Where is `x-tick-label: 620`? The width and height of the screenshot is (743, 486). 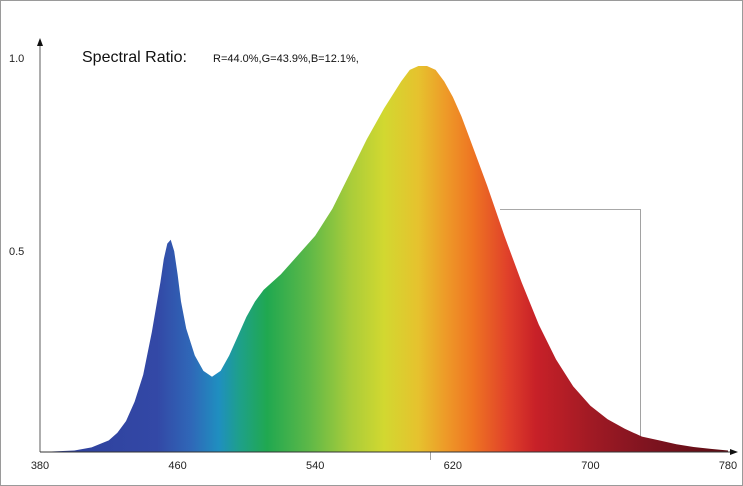
x-tick-label: 620 is located at coordinates (453, 466).